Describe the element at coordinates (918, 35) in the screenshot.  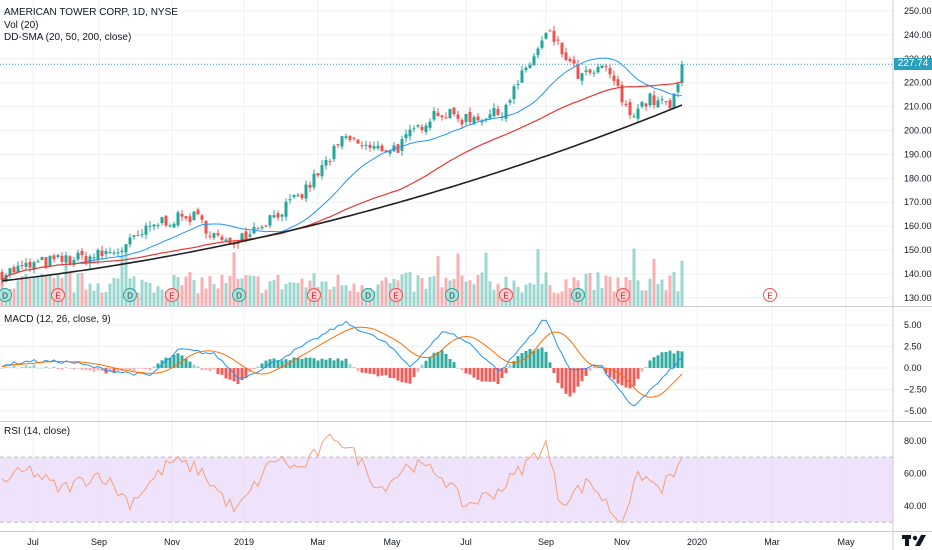
I see `price-tick-label: 240.00` at that location.